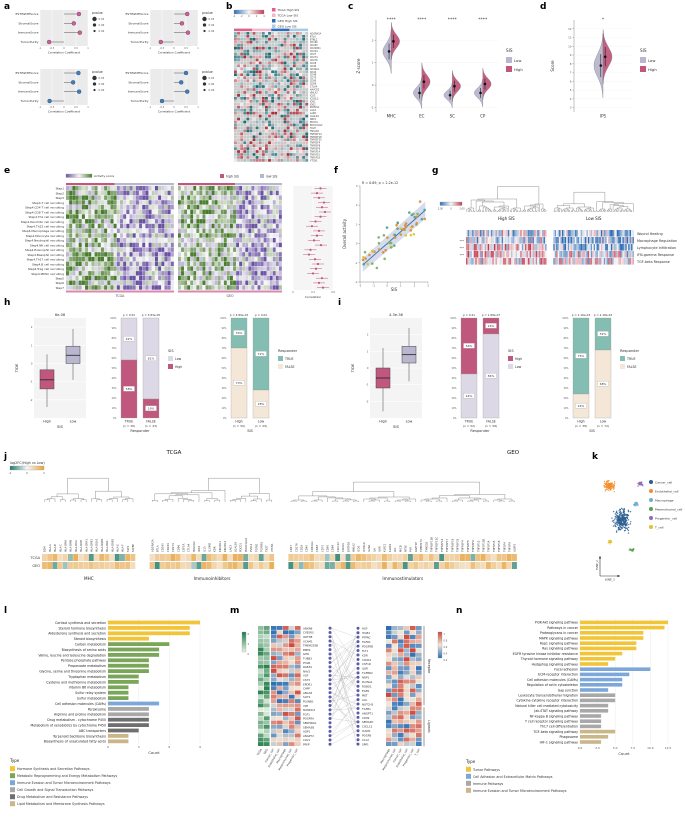 This screenshot has height=819, width=685. What do you see at coordinates (594, 218) in the screenshot?
I see `svg-text: Low SIS` at bounding box center [594, 218].